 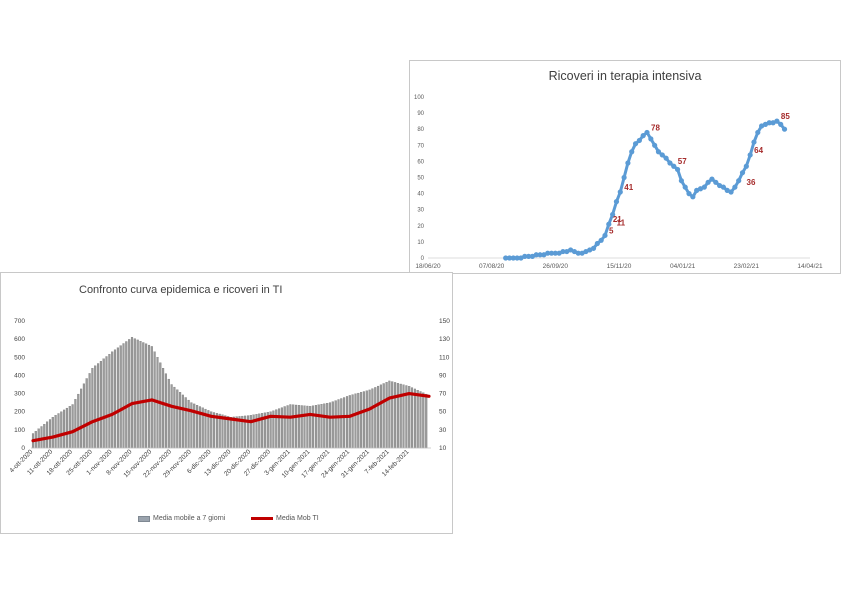 What do you see at coordinates (751, 182) in the screenshot?
I see `icu-annotation-label: 36` at bounding box center [751, 182].